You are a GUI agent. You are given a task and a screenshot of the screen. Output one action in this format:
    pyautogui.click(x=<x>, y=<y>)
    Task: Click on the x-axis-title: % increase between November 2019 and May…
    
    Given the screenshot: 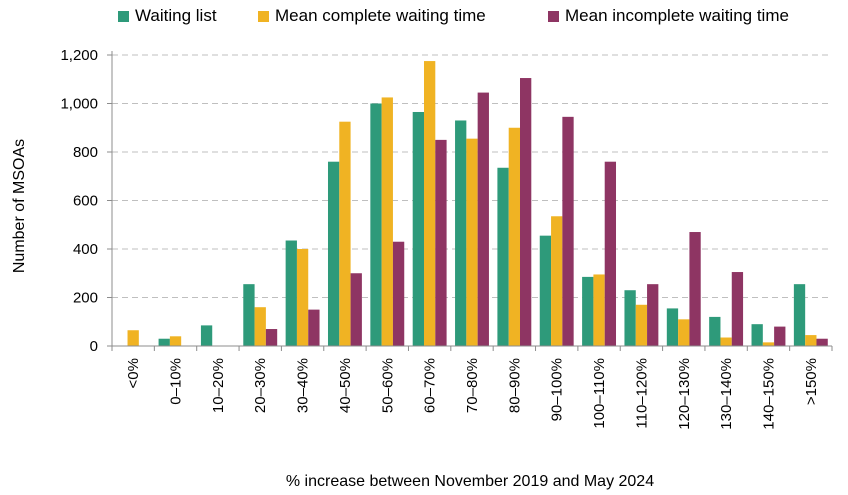 What is the action you would take?
    pyautogui.click(x=470, y=481)
    